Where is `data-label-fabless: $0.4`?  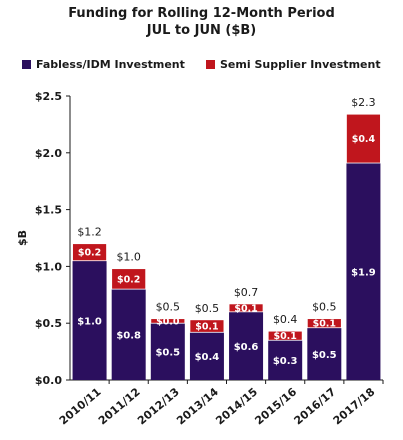 data-label-fabless: $0.4 is located at coordinates (207, 357).